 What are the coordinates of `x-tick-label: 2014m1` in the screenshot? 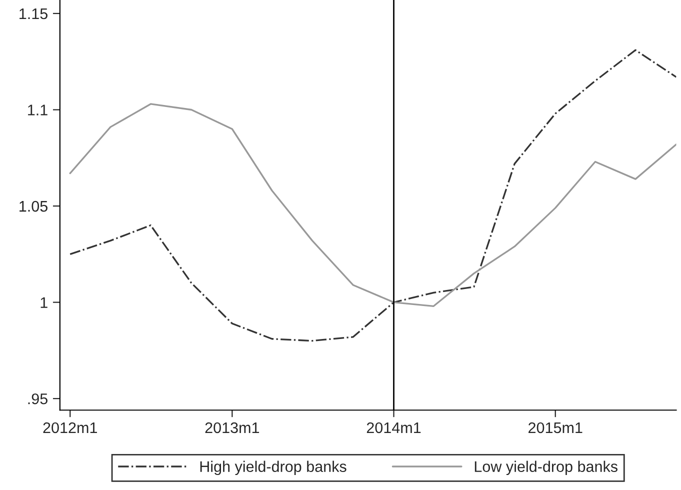 It's located at (393, 428).